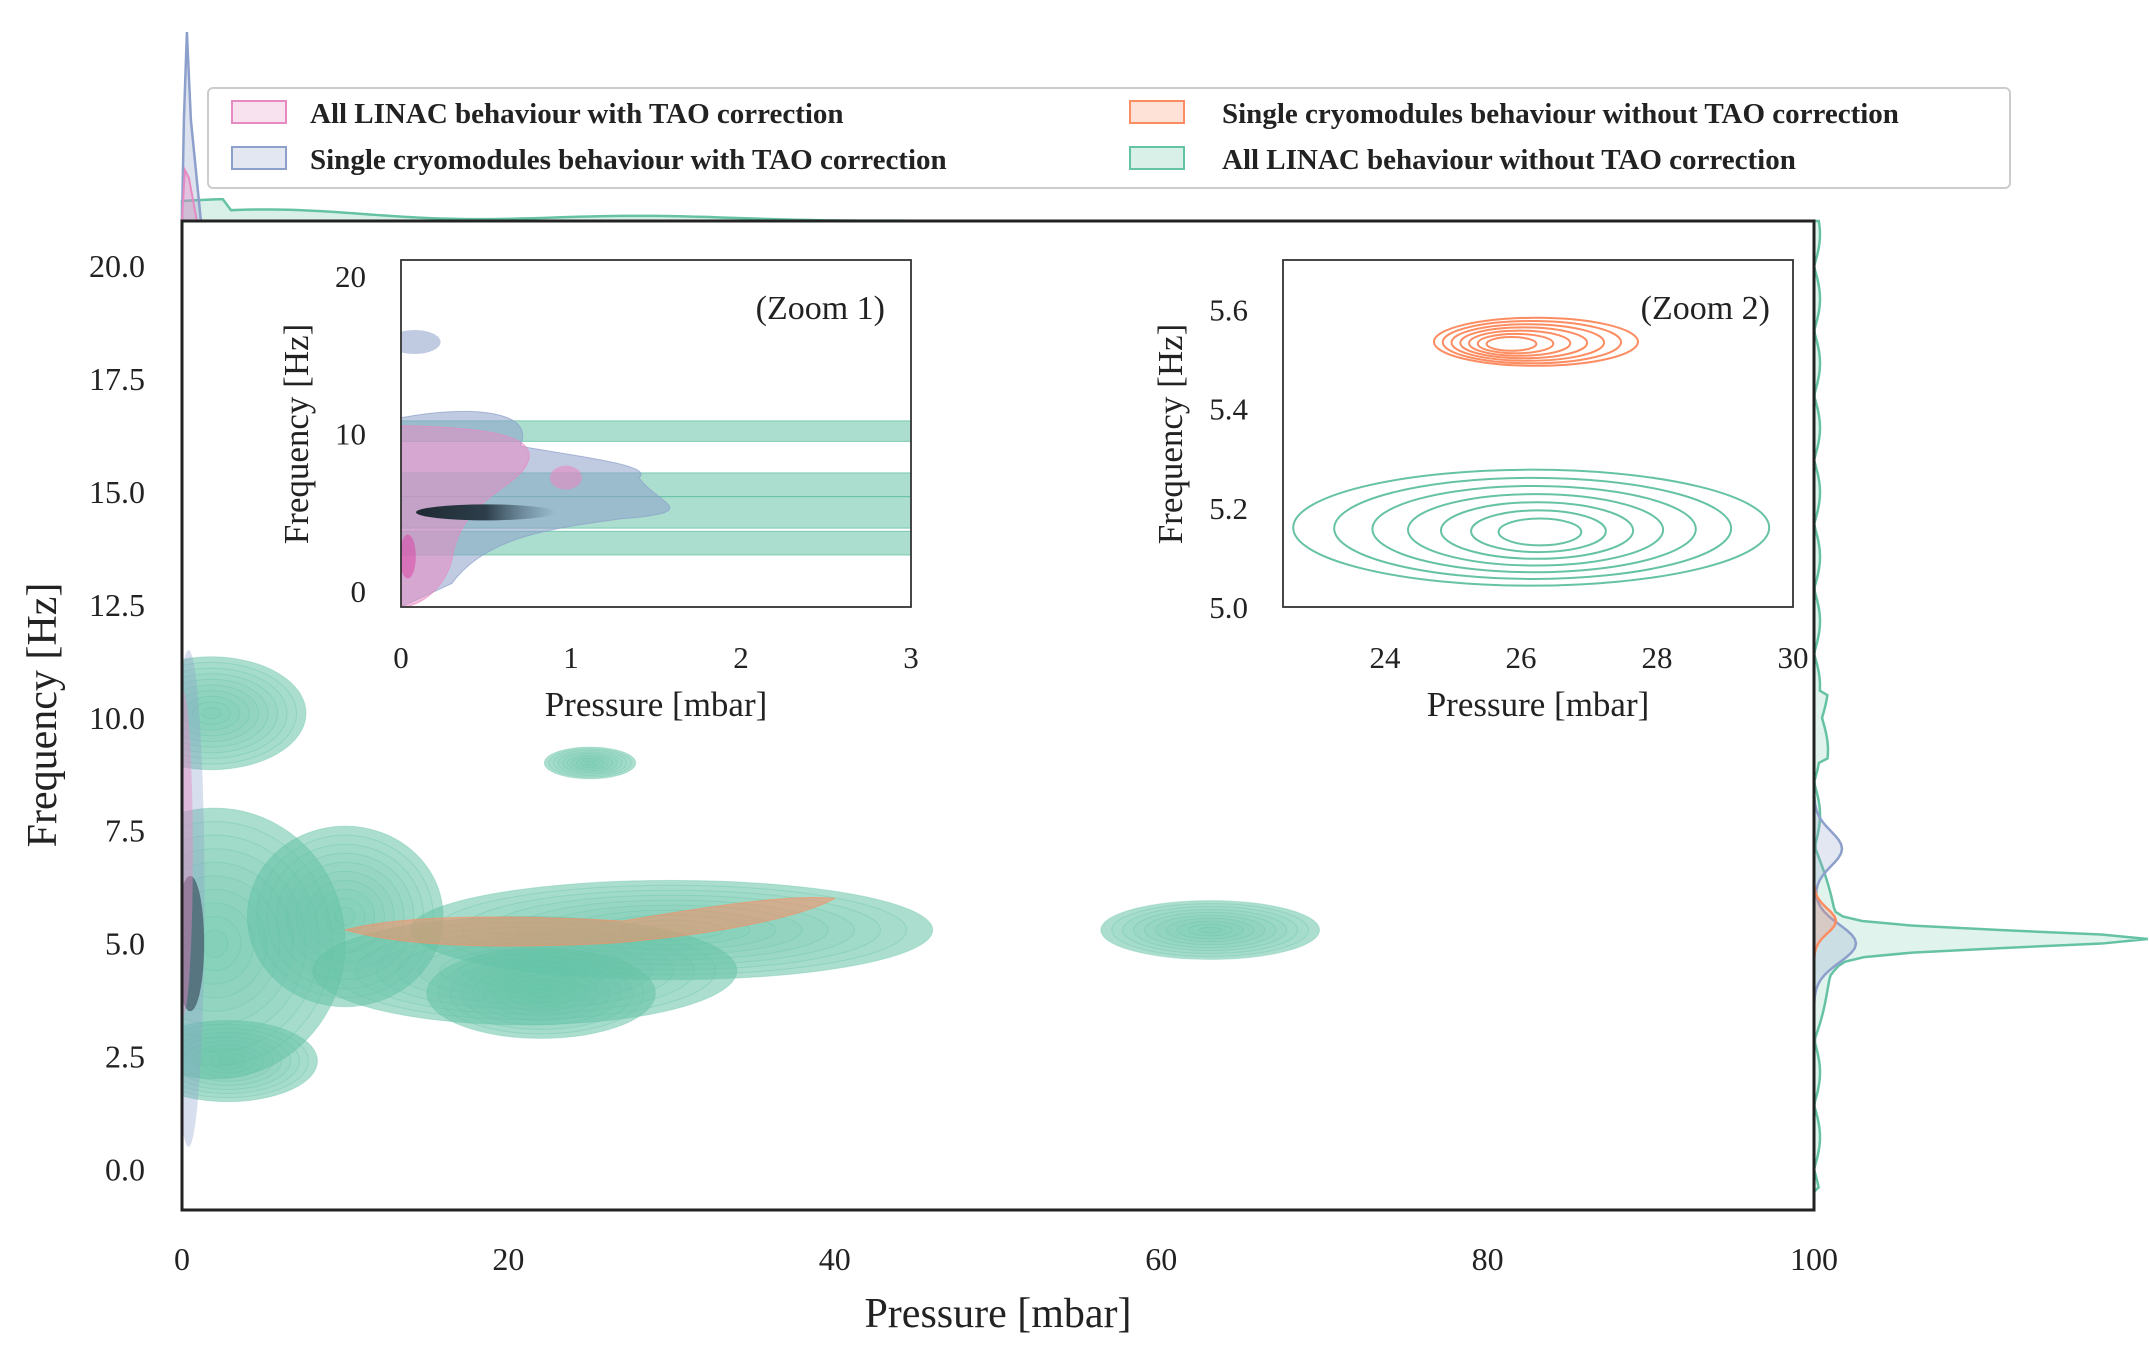 The width and height of the screenshot is (2149, 1350). Describe the element at coordinates (835, 1259) in the screenshot. I see `x-tick-label: 40` at that location.